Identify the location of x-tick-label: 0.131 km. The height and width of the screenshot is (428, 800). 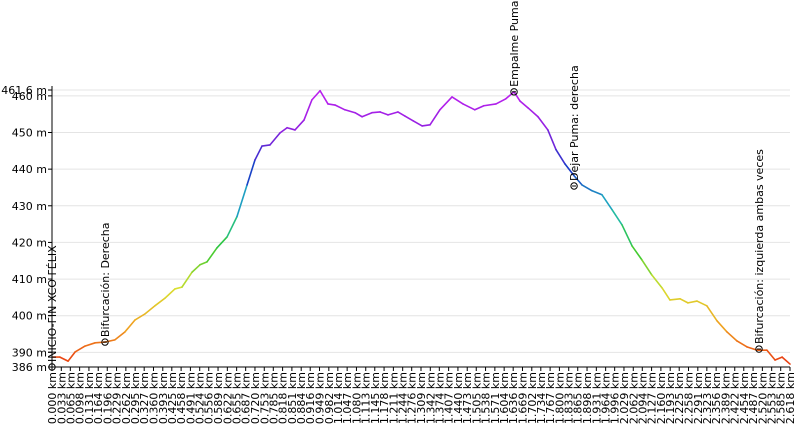
(89, 398).